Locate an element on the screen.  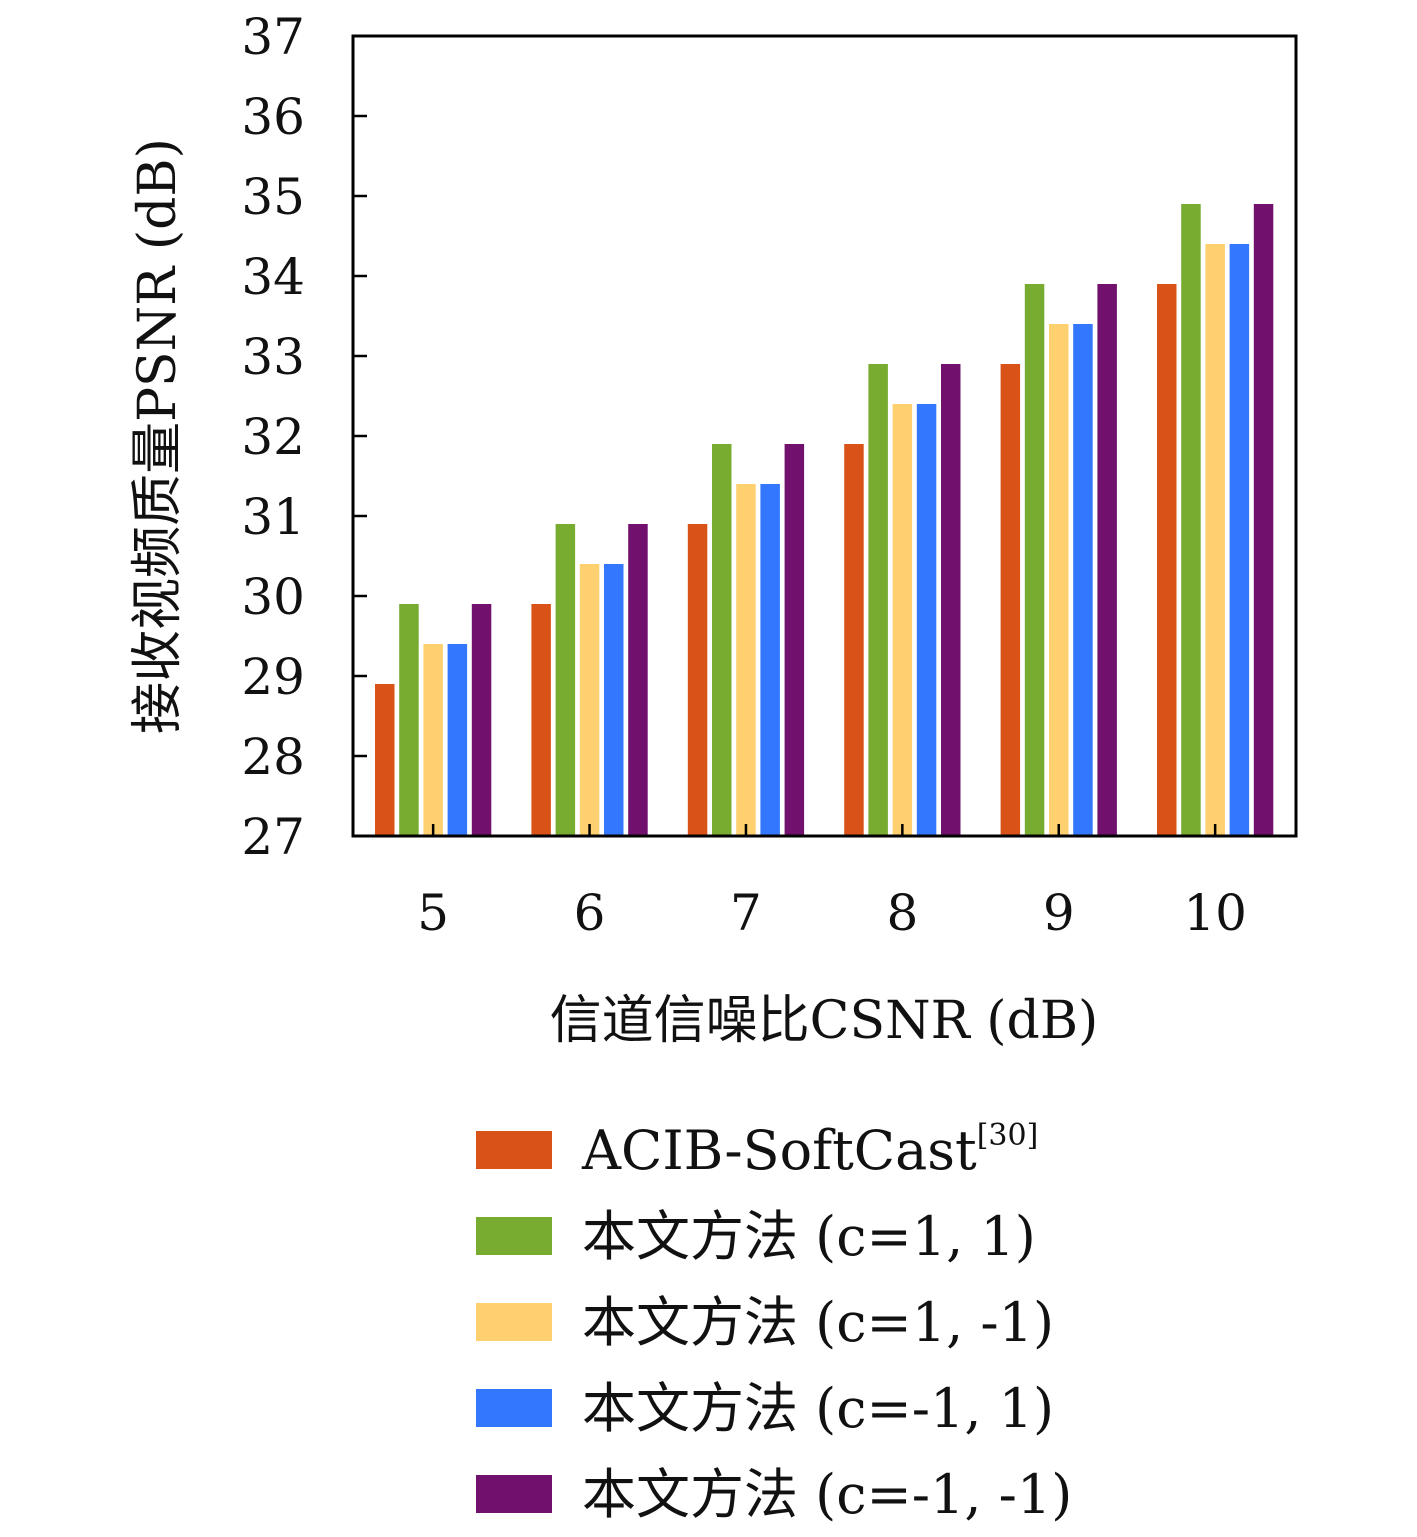
legend-label: 本文方法 (c=1, 1) is located at coordinates (809, 1236).